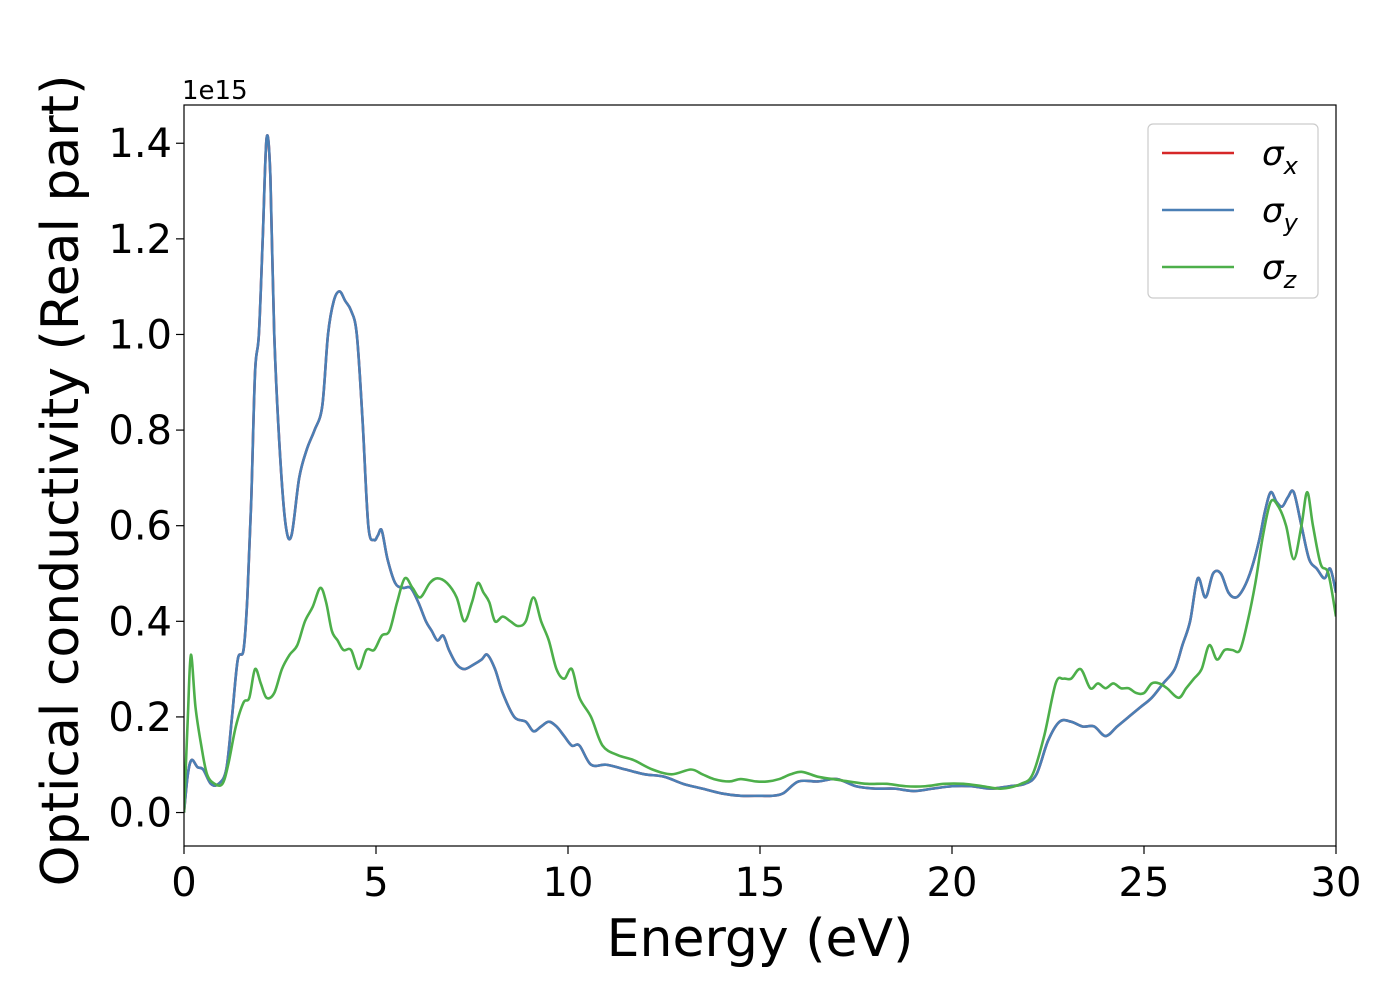 Image resolution: width=1400 pixels, height=1000 pixels. What do you see at coordinates (1230, 157) in the screenshot?
I see `legend-item-x: σx` at bounding box center [1230, 157].